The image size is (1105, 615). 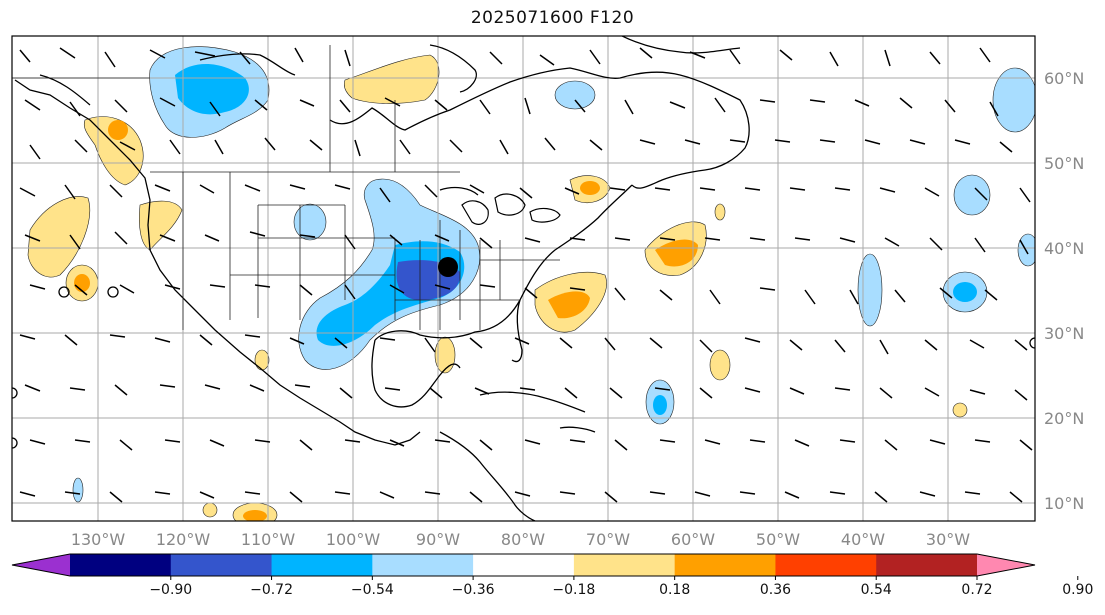 What do you see at coordinates (170, 590) in the screenshot?
I see `colorbar-tick-label: −0.90` at bounding box center [170, 590].